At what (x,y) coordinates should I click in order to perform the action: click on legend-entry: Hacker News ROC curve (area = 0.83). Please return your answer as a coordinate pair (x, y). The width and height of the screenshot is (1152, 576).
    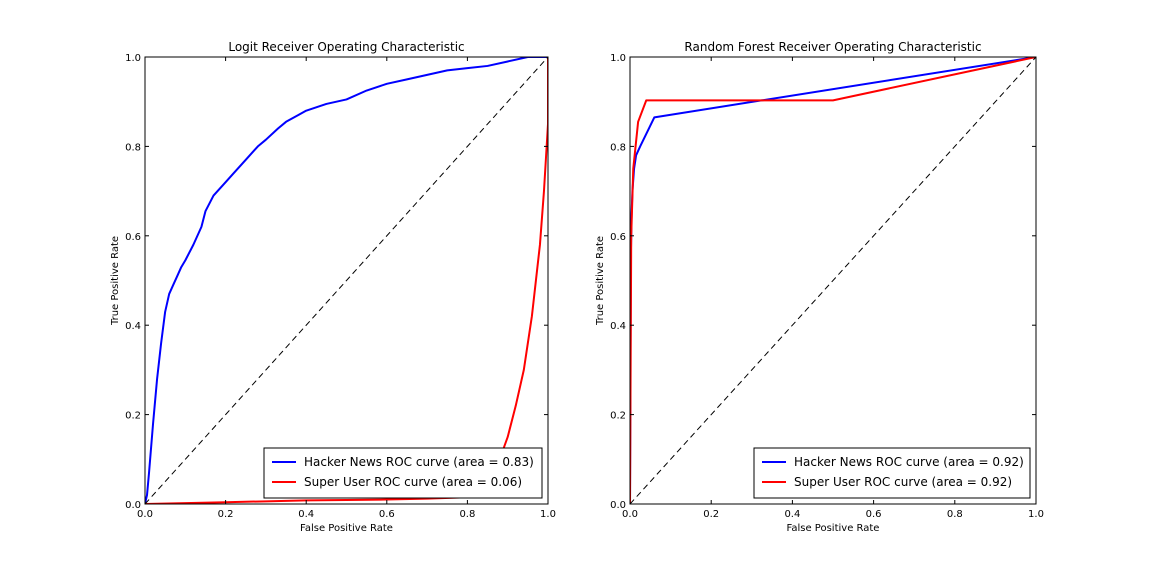
    Looking at the image, I should click on (419, 462).